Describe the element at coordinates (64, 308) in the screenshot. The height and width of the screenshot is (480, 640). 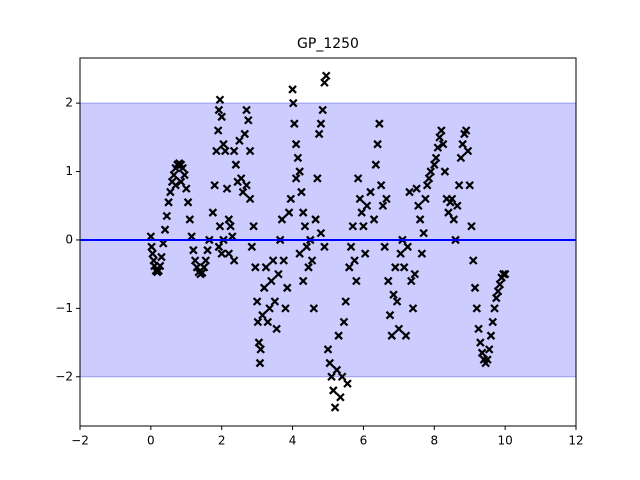
I see `y-tick-label: −1` at that location.